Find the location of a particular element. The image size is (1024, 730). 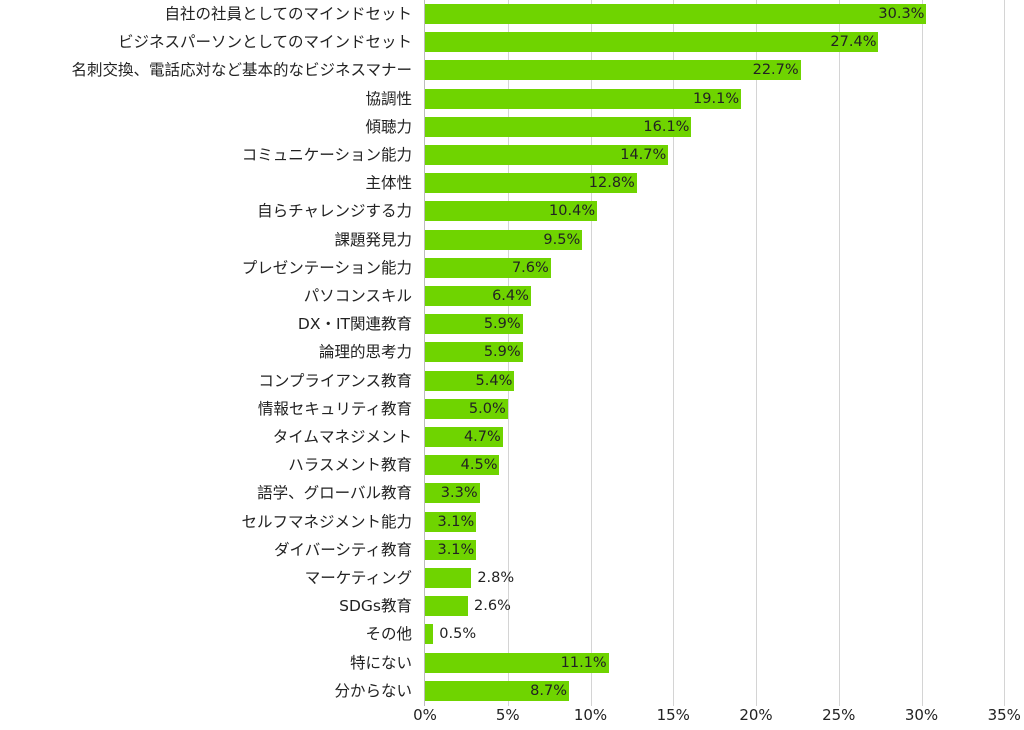

bar-row: 課題発見力 9.5% is located at coordinates (512, 240).